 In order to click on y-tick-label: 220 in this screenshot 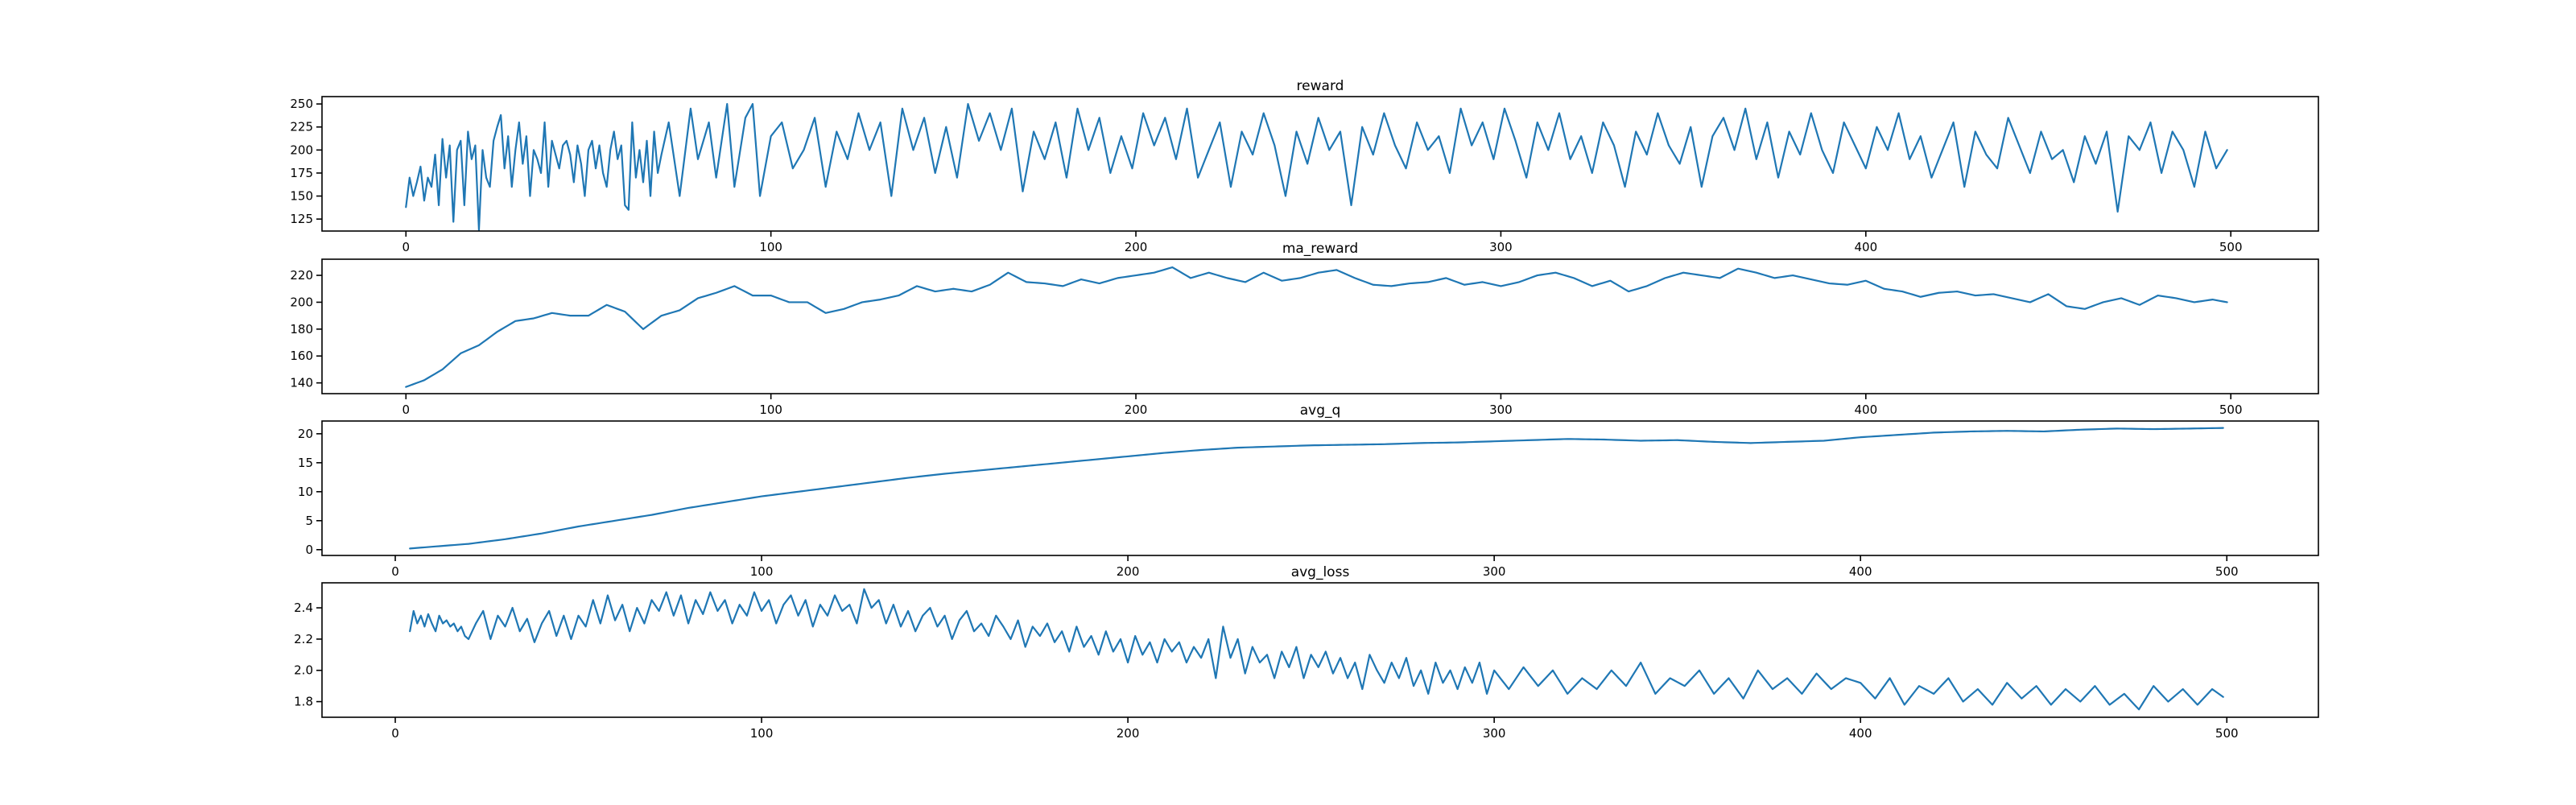, I will do `click(301, 275)`.